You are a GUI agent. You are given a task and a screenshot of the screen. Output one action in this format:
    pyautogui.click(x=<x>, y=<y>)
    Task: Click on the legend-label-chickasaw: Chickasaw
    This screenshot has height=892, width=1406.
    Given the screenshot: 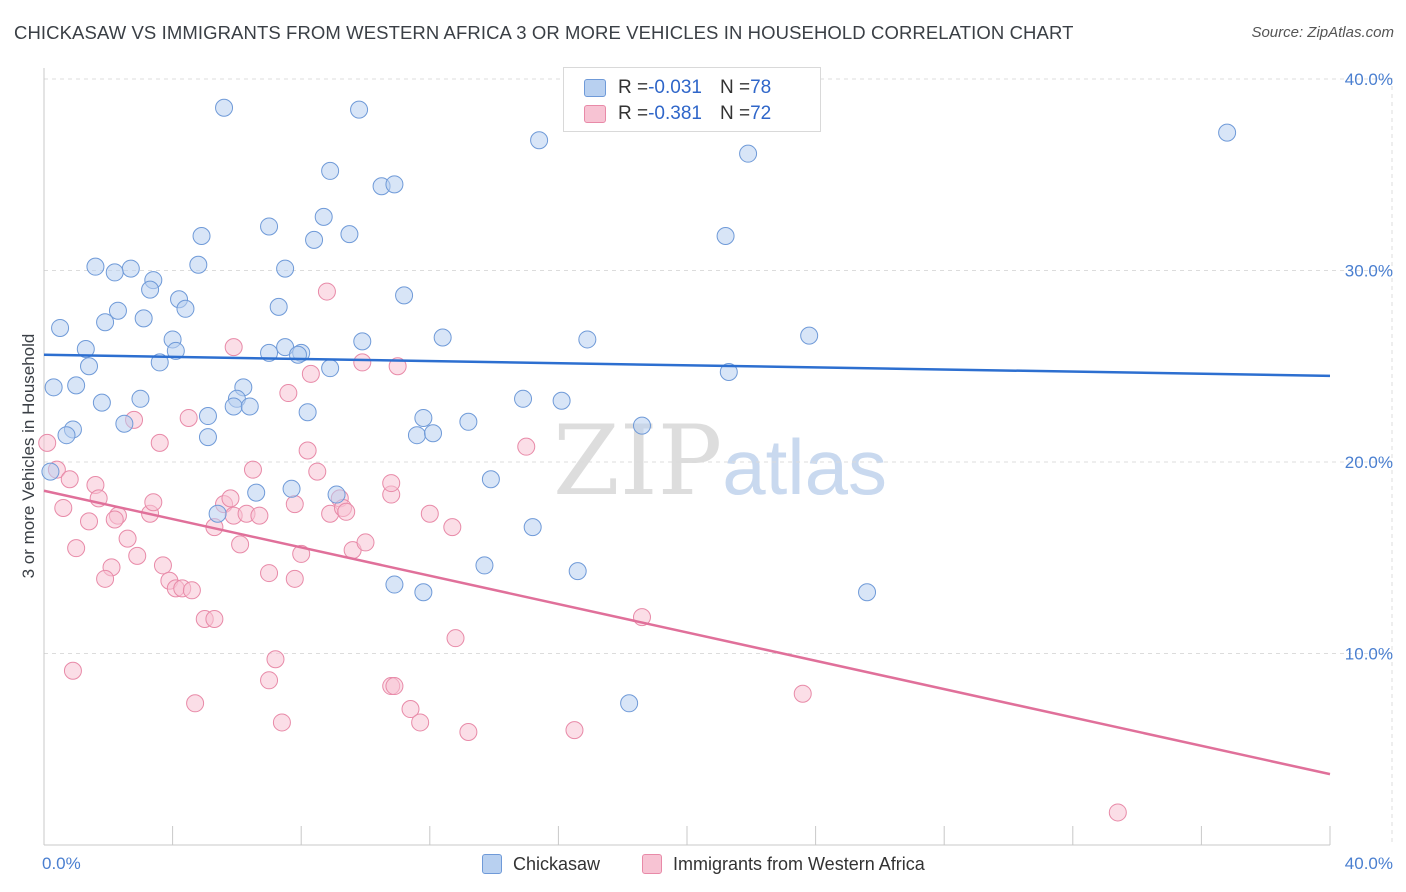 What is the action you would take?
    pyautogui.click(x=557, y=863)
    